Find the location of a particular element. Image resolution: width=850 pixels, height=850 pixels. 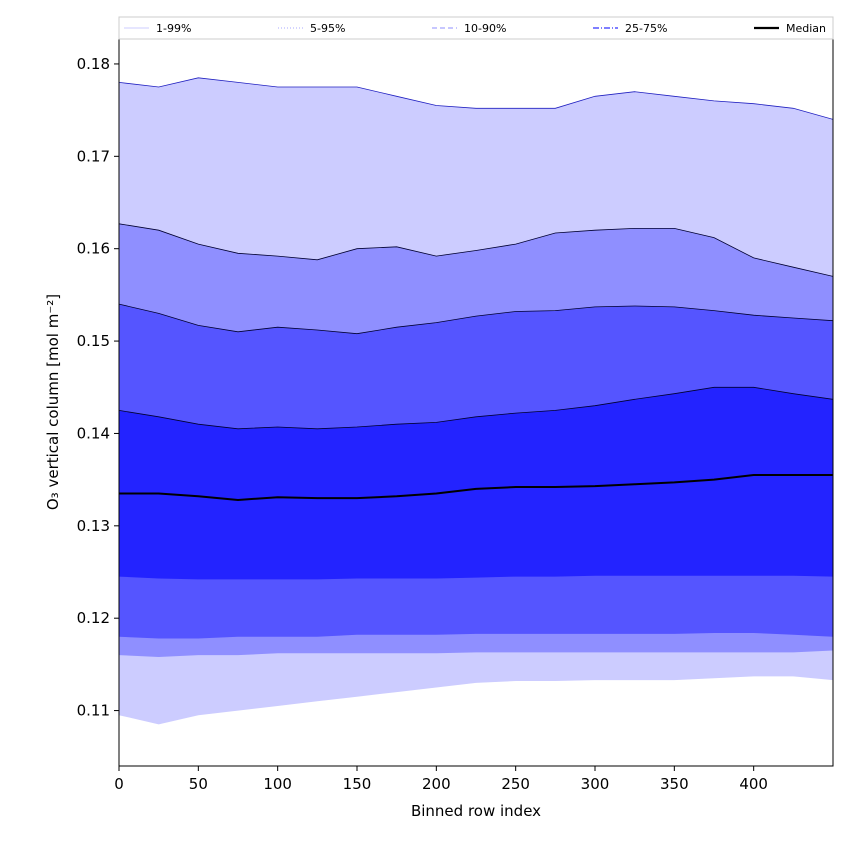

legend-label: 1-99% is located at coordinates (173, 28).